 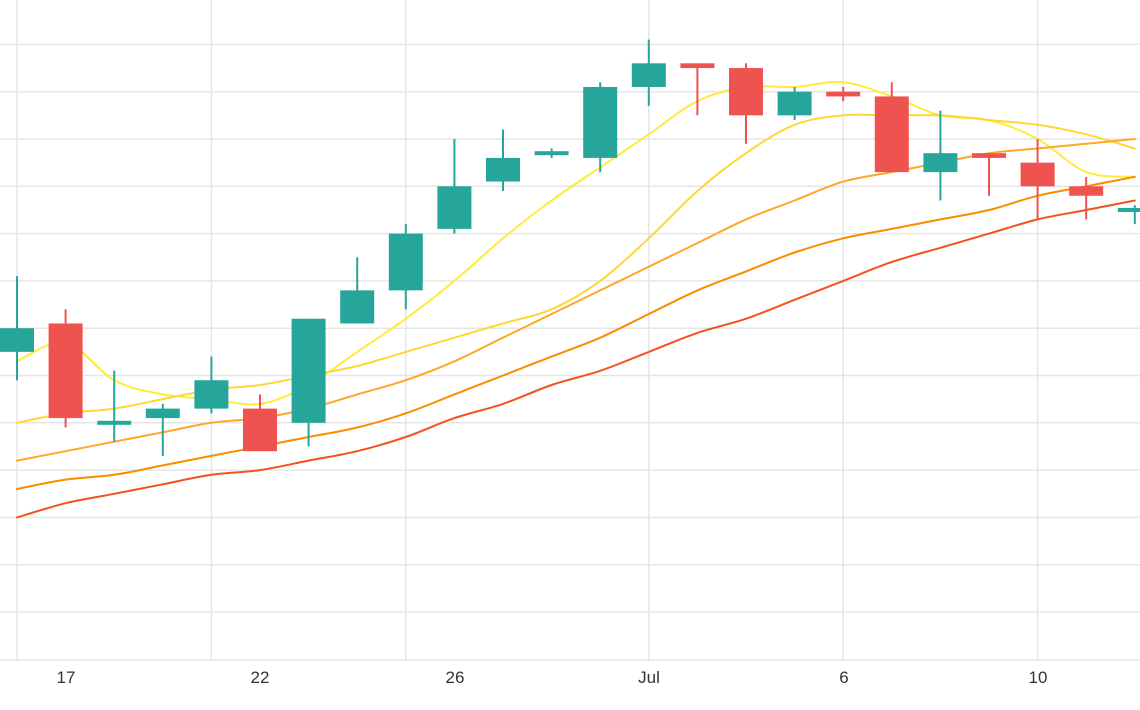 What do you see at coordinates (649, 677) in the screenshot?
I see `x-tick-label: Jul` at bounding box center [649, 677].